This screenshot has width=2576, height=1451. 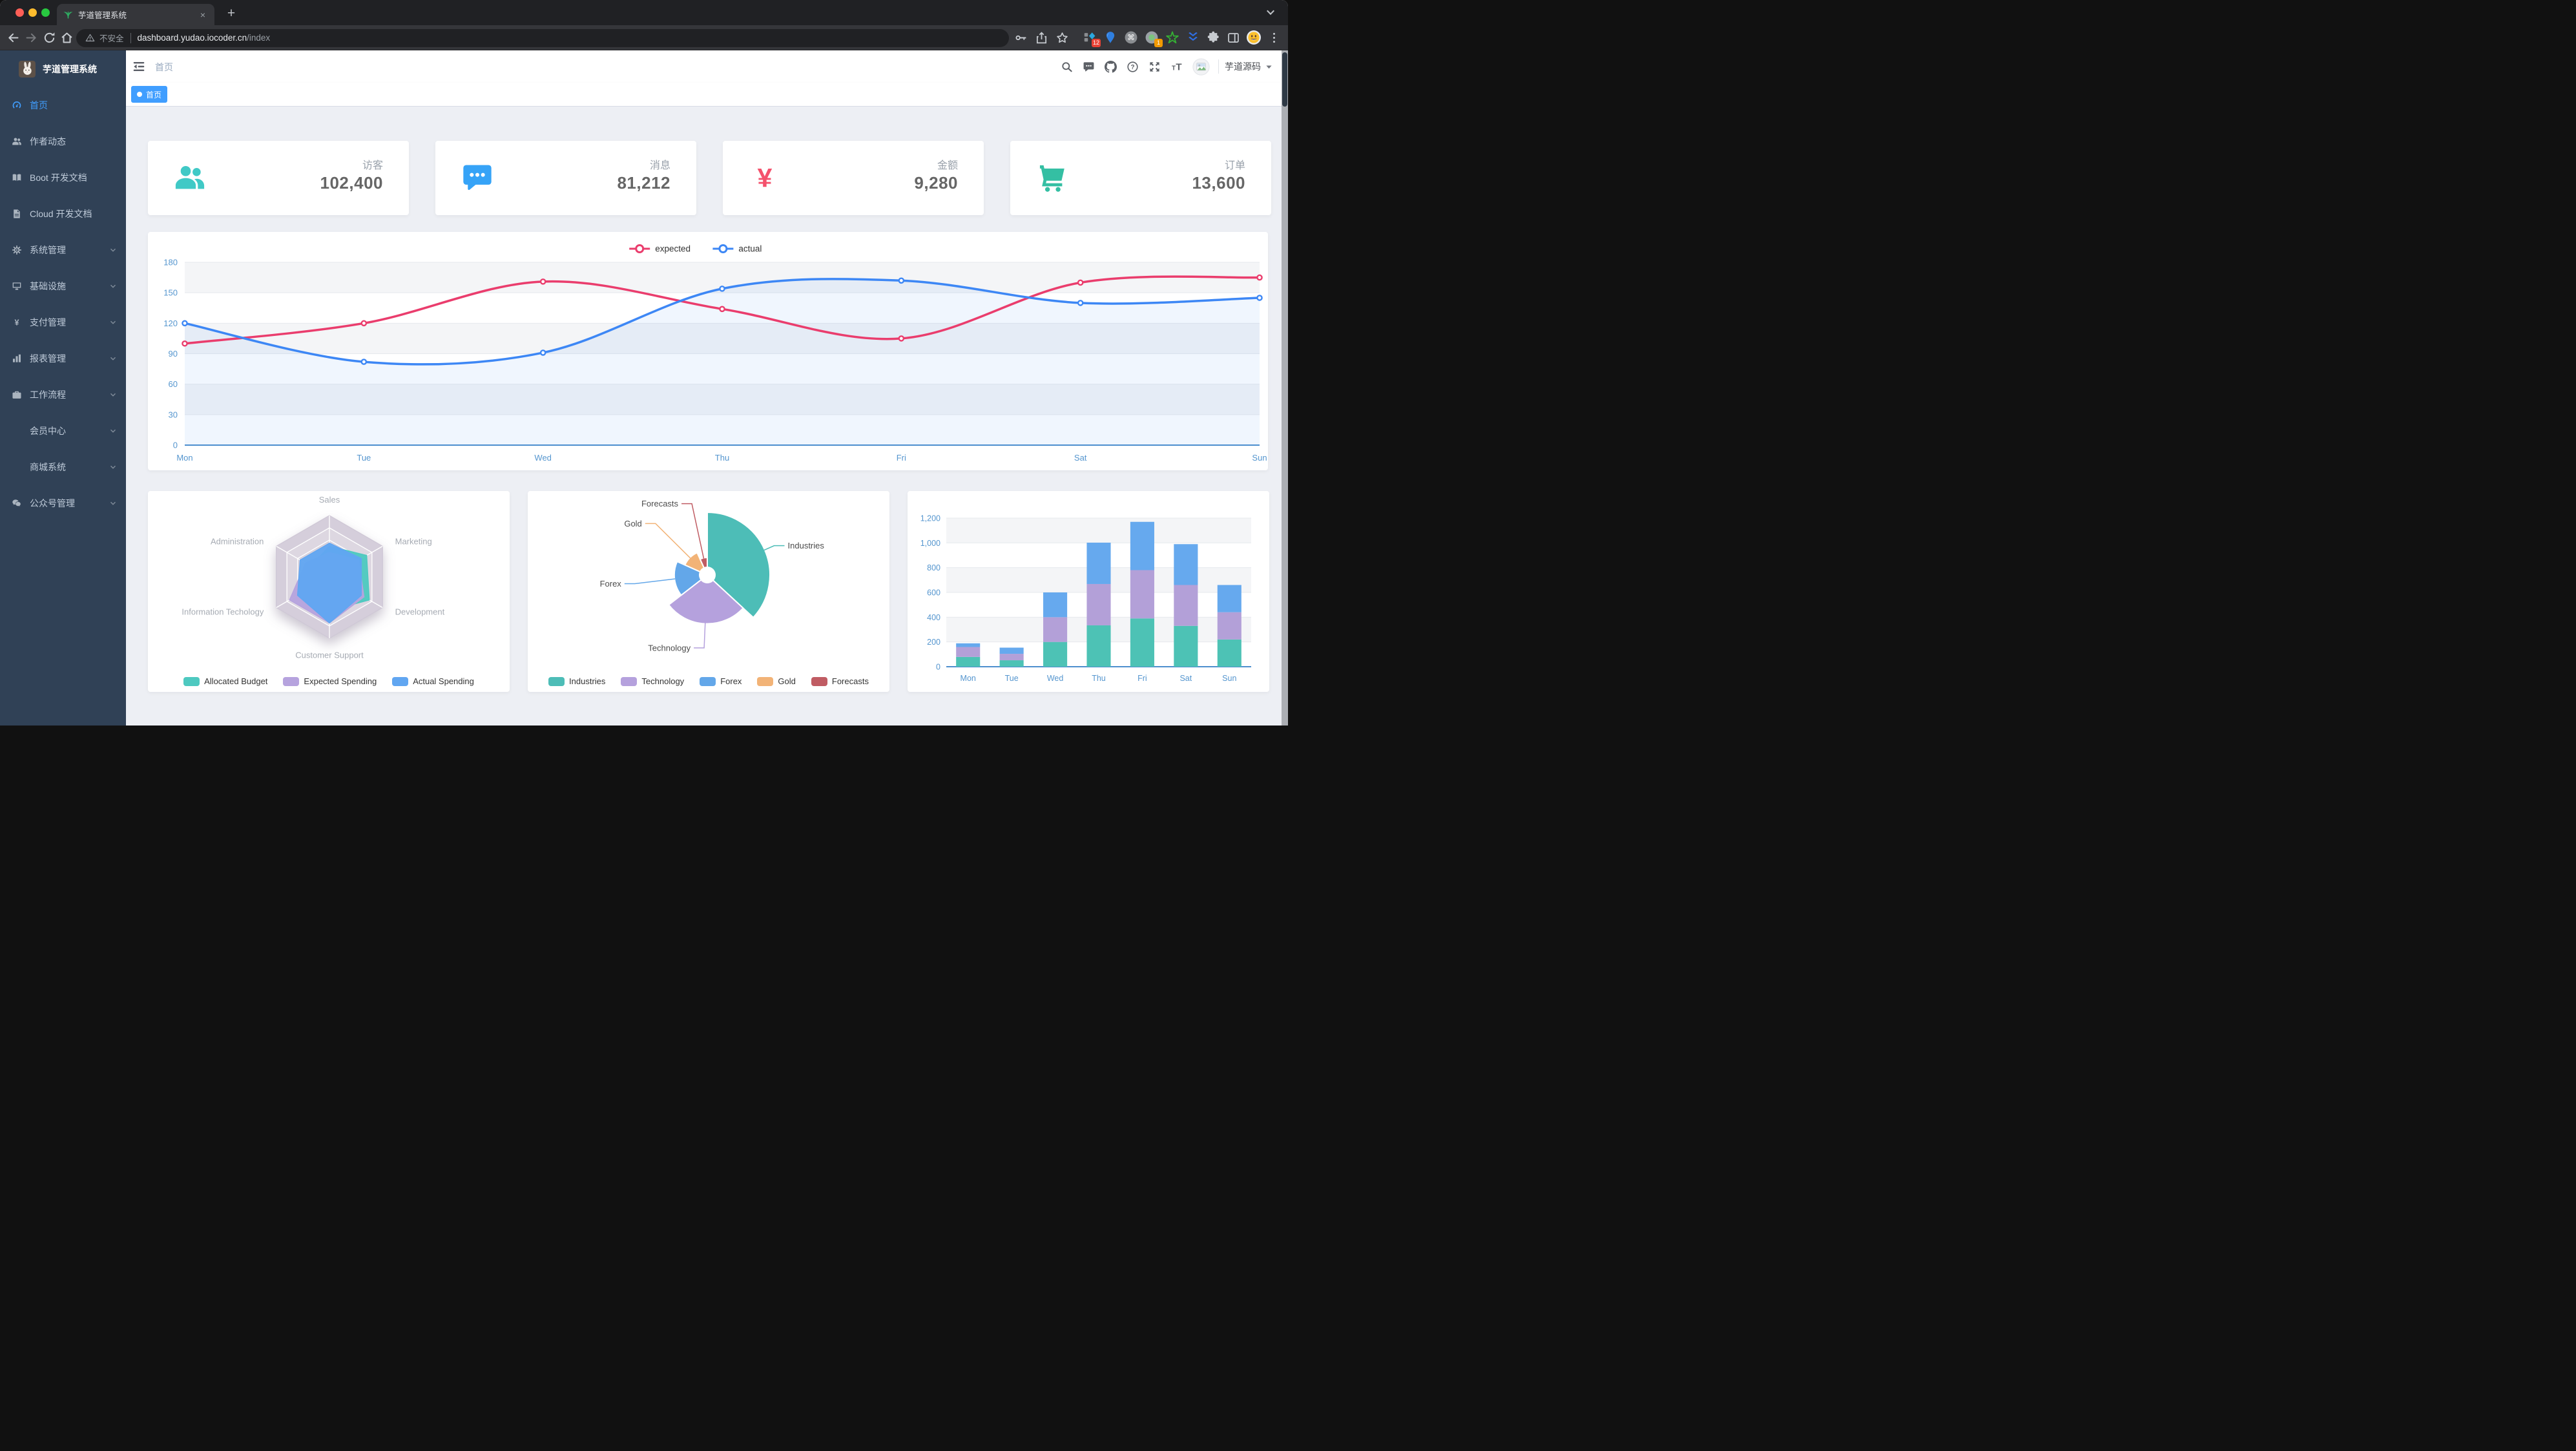 What do you see at coordinates (1285, 387) in the screenshot?
I see `page-scrollbar` at bounding box center [1285, 387].